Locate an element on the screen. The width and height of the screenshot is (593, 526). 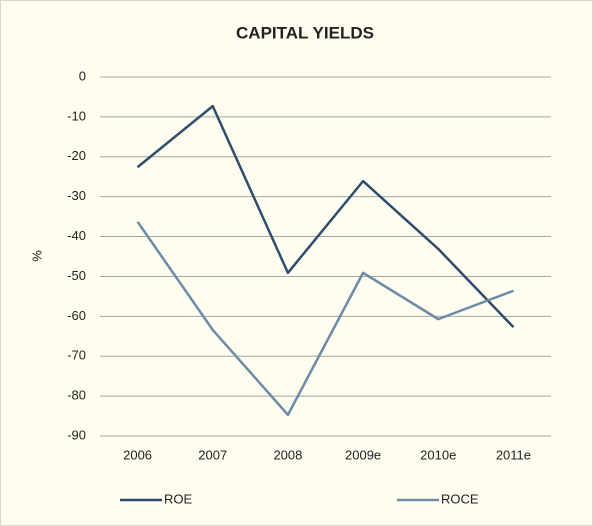
x-tick-label: 2007 is located at coordinates (212, 454).